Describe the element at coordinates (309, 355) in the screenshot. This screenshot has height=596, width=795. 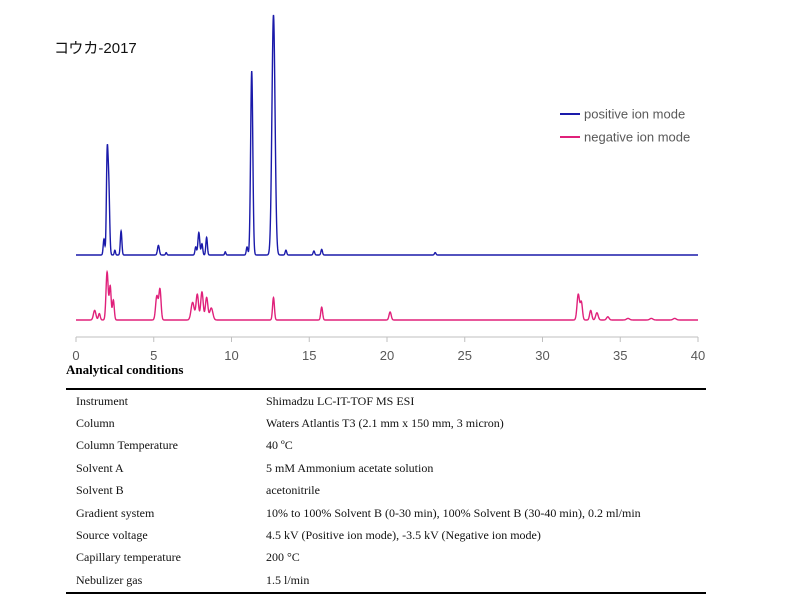
I see `x-tick-label: 15` at that location.